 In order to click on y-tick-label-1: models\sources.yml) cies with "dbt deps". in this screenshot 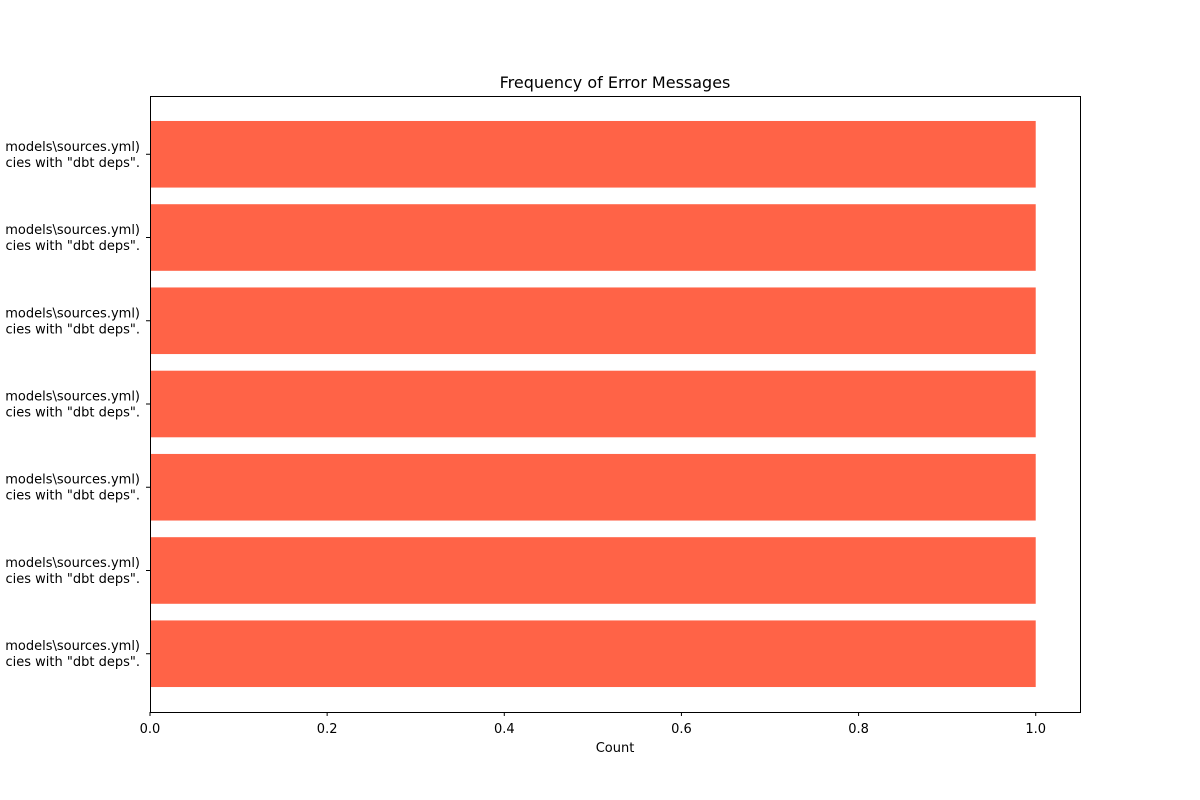, I will do `click(72, 571)`.